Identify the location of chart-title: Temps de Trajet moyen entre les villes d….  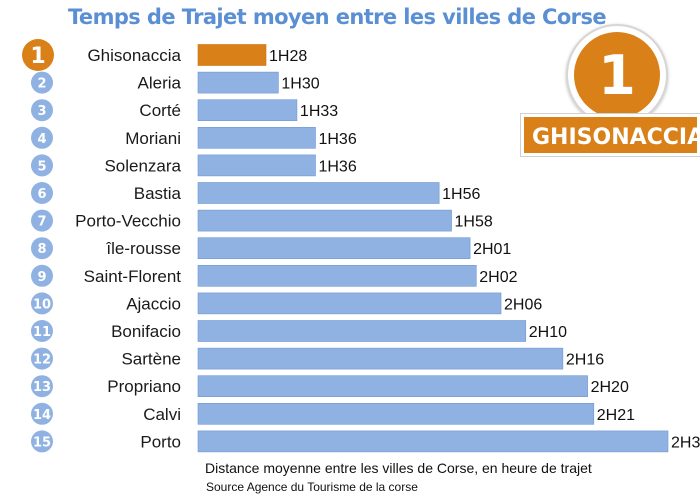
(337, 17).